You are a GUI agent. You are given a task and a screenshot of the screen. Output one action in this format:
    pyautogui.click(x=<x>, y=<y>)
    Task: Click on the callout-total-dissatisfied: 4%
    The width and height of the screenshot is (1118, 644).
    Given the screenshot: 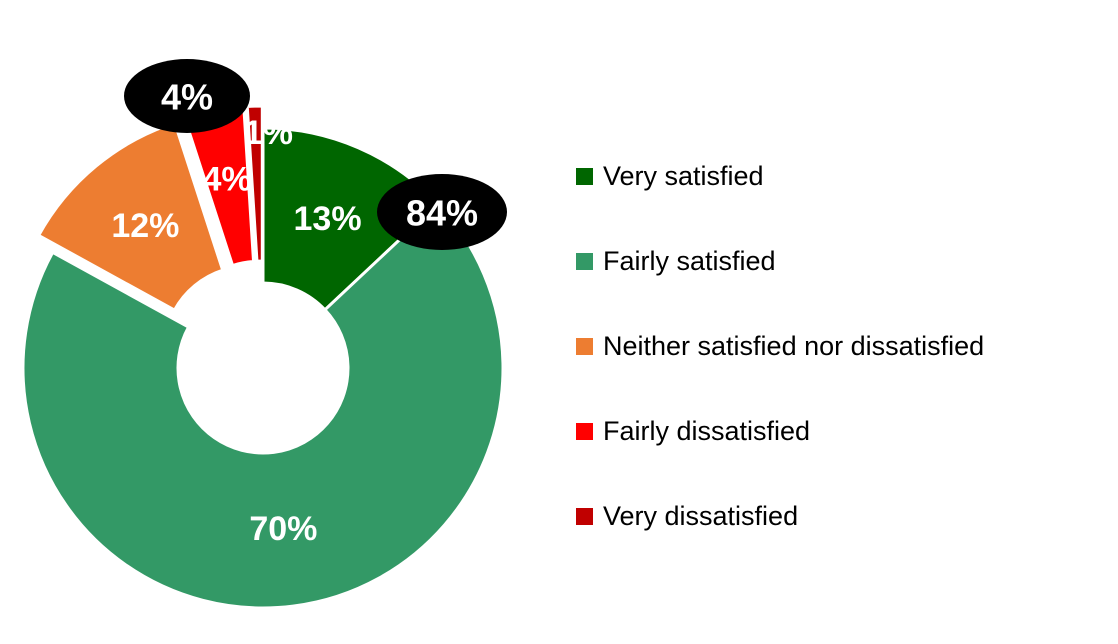 What is the action you would take?
    pyautogui.click(x=187, y=96)
    